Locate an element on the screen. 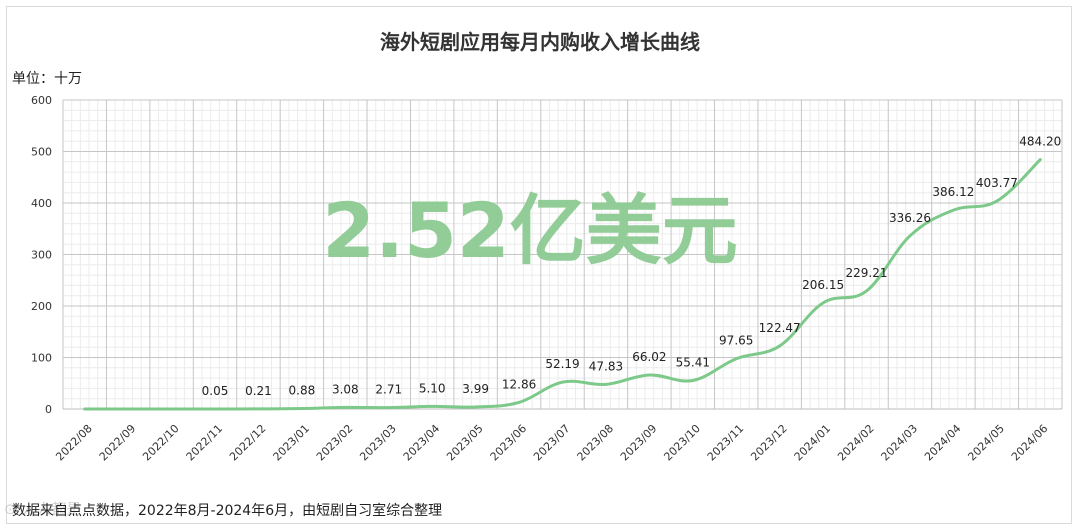 The image size is (1080, 531). x-tick-label: 2023/07 is located at coordinates (552, 443).